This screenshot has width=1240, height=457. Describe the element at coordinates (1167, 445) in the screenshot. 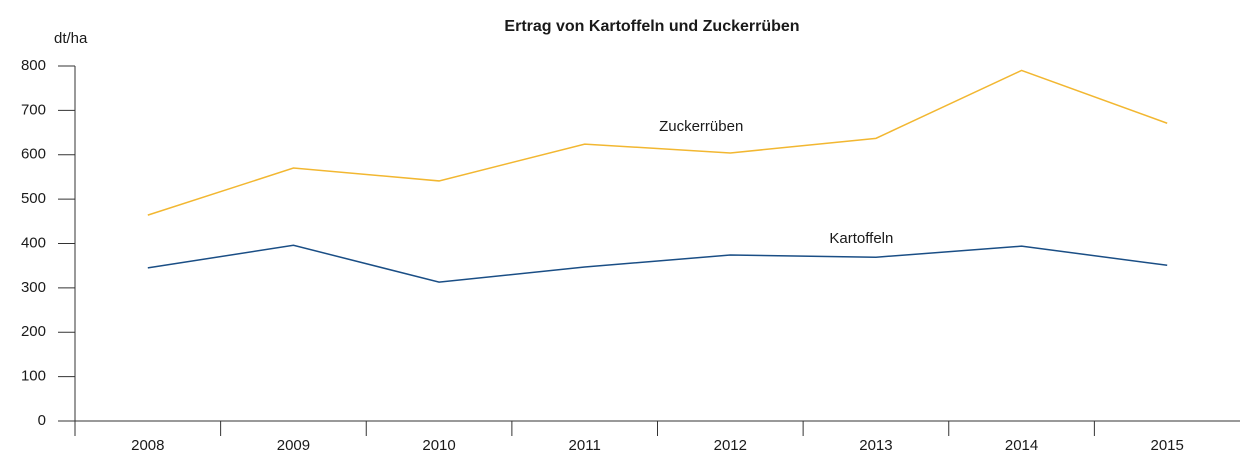

I see `x-tick-label: 2015` at that location.